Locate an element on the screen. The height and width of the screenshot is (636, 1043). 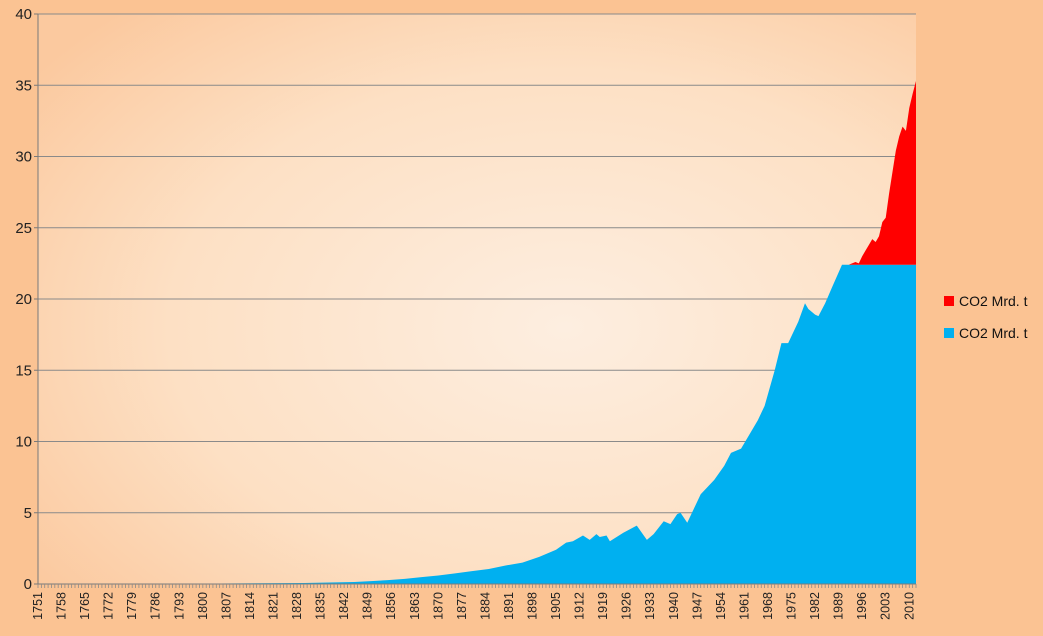
x-tick-label: 1919 is located at coordinates (603, 606).